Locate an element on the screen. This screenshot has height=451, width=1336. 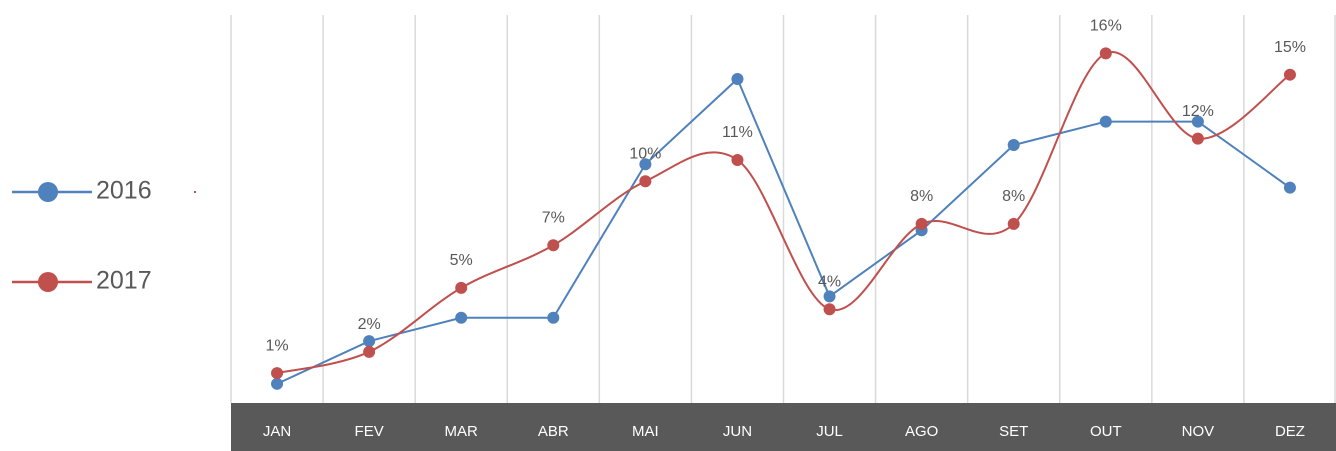
legend-label: 2017 is located at coordinates (124, 281).